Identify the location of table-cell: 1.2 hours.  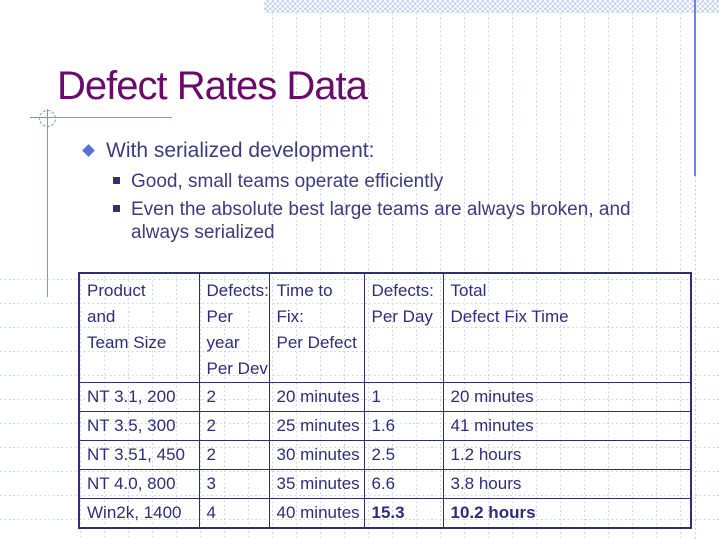
(567, 455).